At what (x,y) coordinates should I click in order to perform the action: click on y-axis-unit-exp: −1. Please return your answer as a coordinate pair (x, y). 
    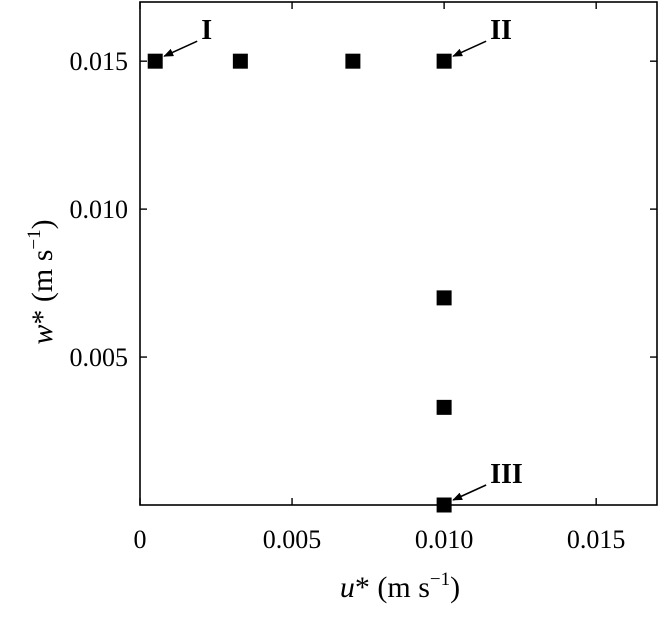
    Looking at the image, I should click on (34, 239).